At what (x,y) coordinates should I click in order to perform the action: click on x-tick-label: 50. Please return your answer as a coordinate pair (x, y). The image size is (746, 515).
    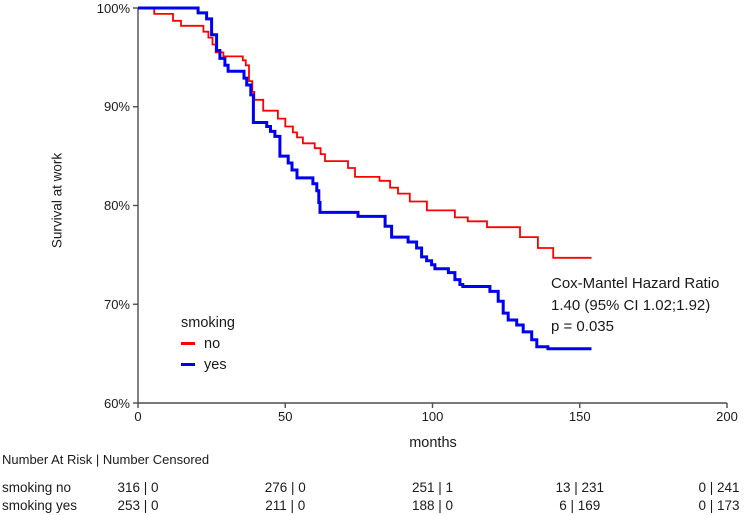
    Looking at the image, I should click on (285, 416).